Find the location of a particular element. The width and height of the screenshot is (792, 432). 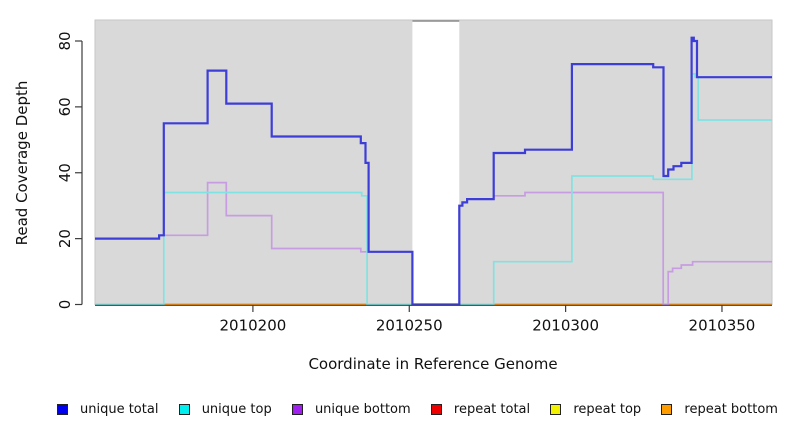

legend-label: repeat total is located at coordinates (492, 409).